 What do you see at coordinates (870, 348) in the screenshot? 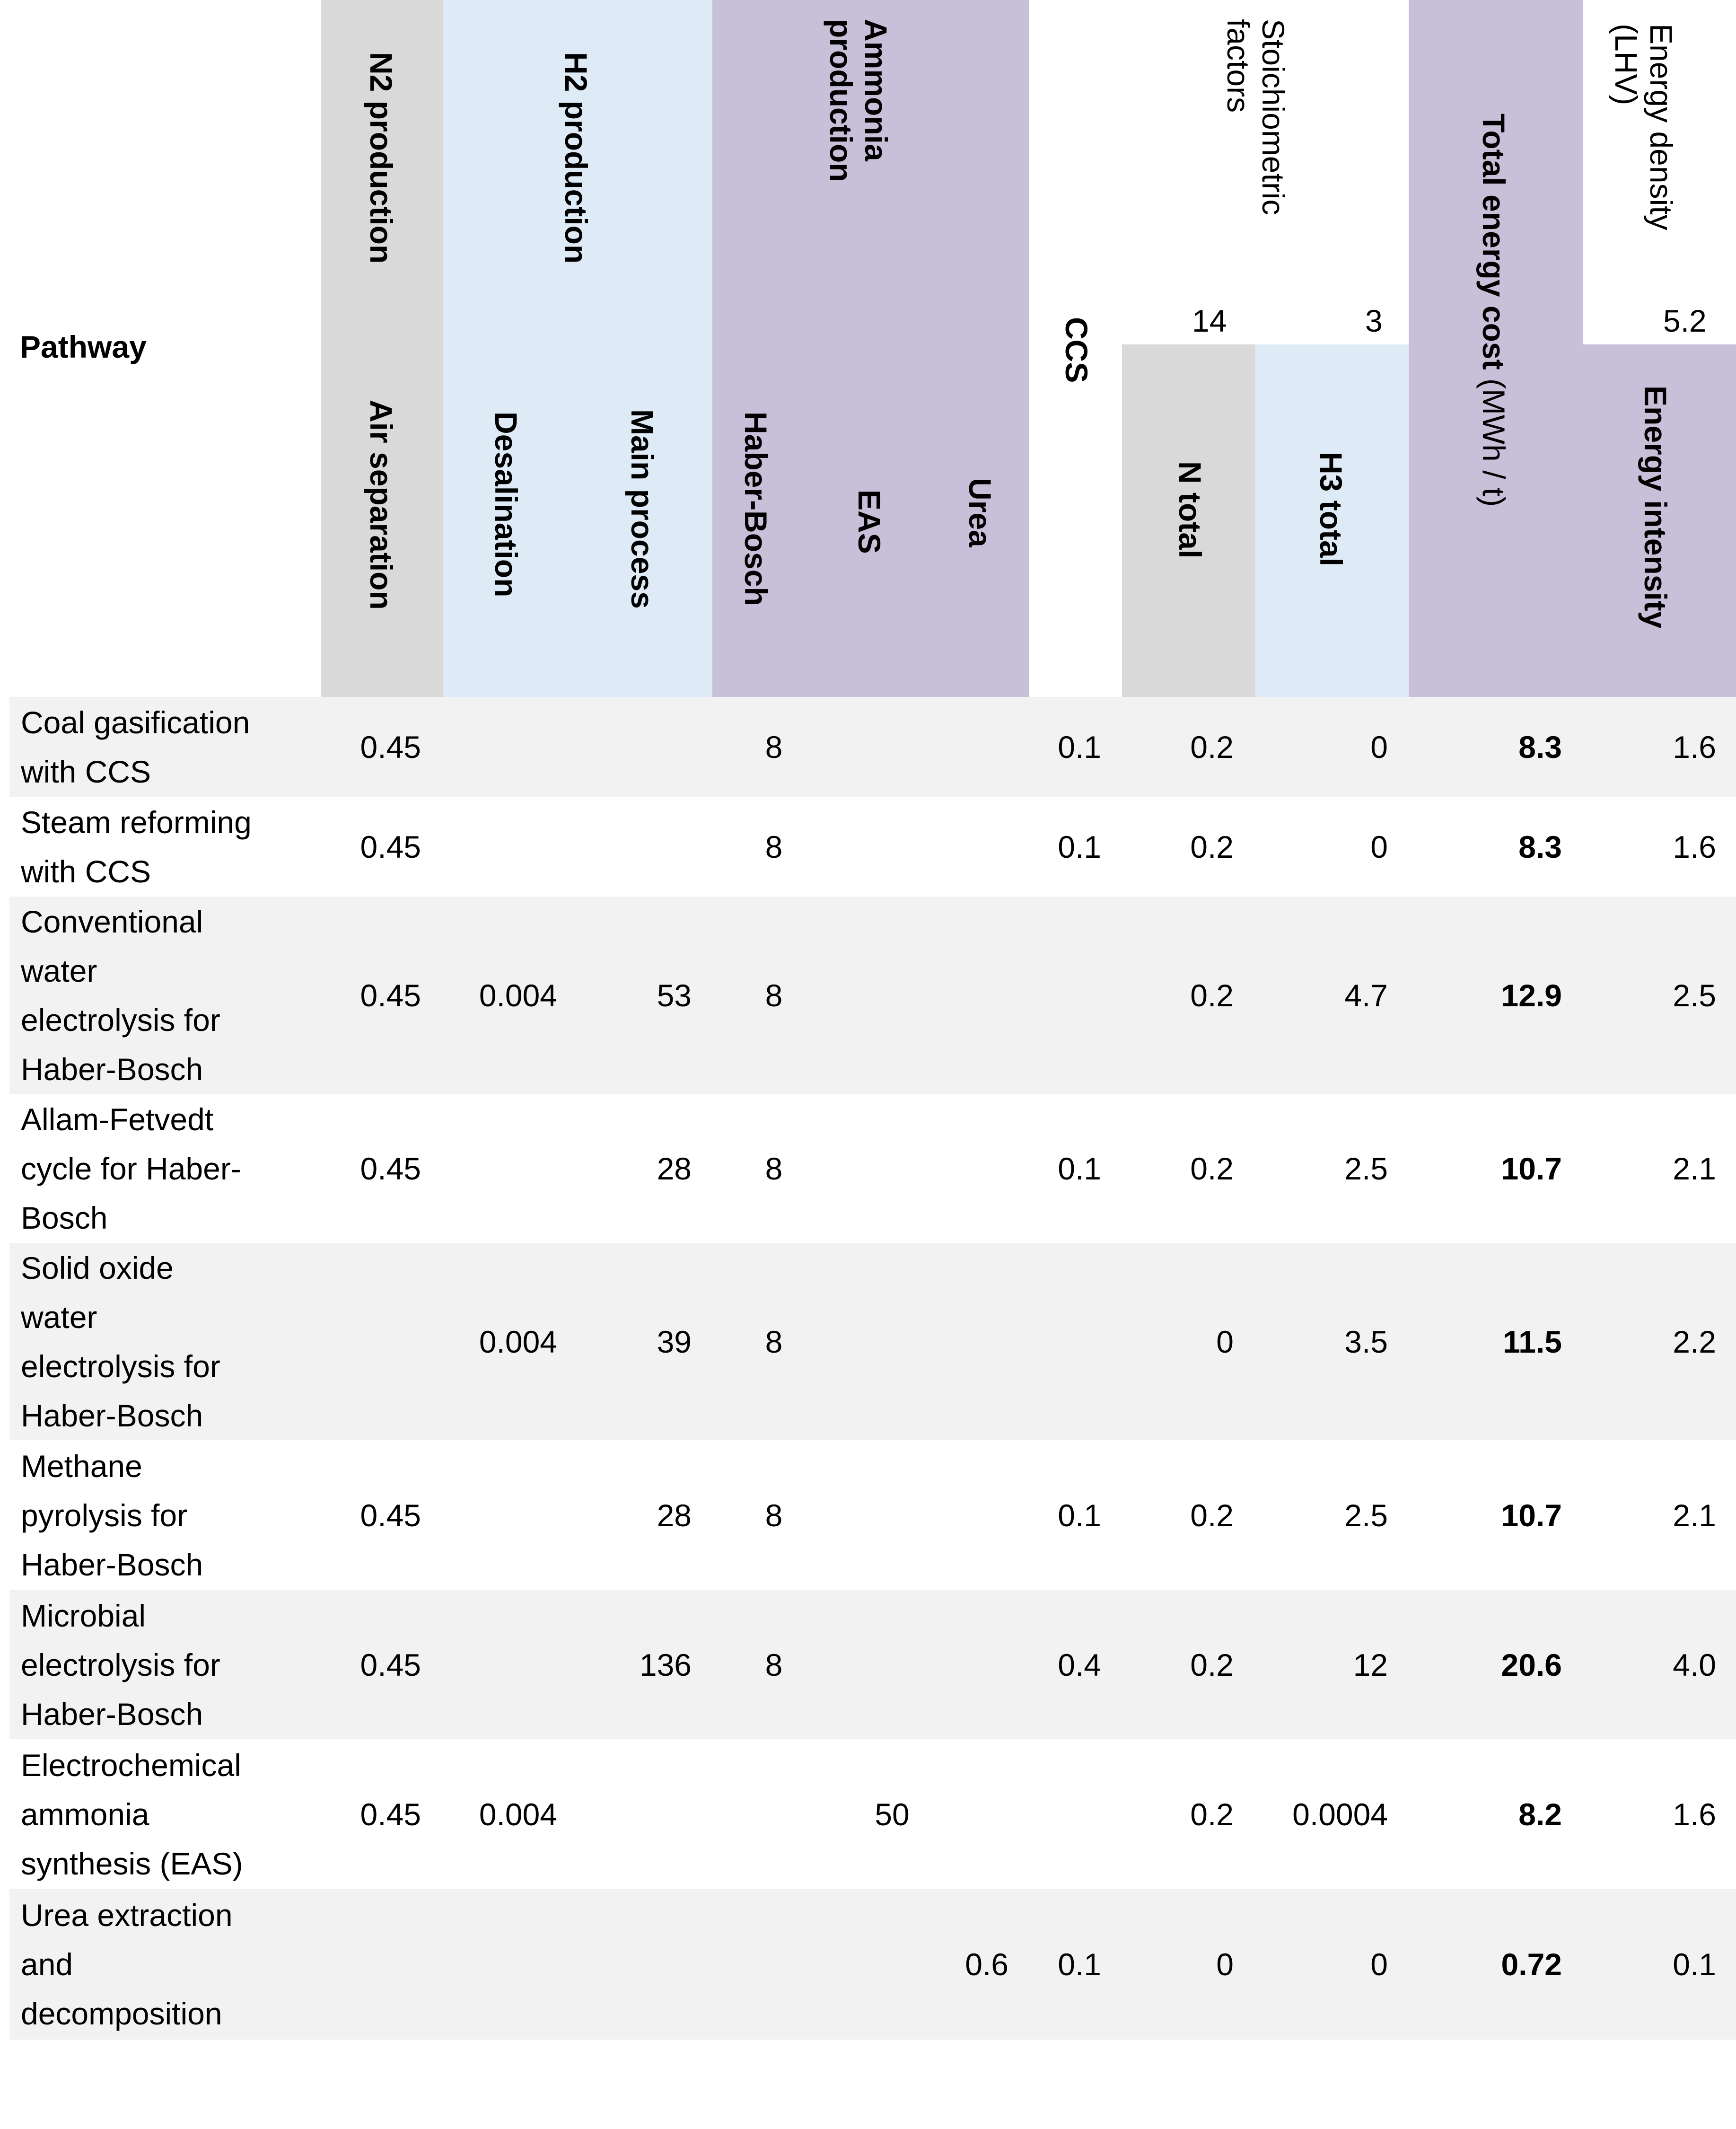
I see `ammonia-column-band` at bounding box center [870, 348].